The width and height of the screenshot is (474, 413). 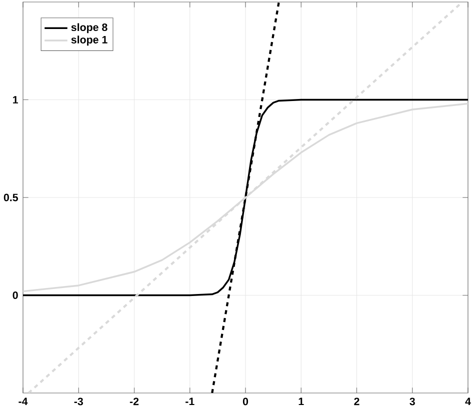 I want to click on y-tick-label: 0.5, so click(x=11, y=198).